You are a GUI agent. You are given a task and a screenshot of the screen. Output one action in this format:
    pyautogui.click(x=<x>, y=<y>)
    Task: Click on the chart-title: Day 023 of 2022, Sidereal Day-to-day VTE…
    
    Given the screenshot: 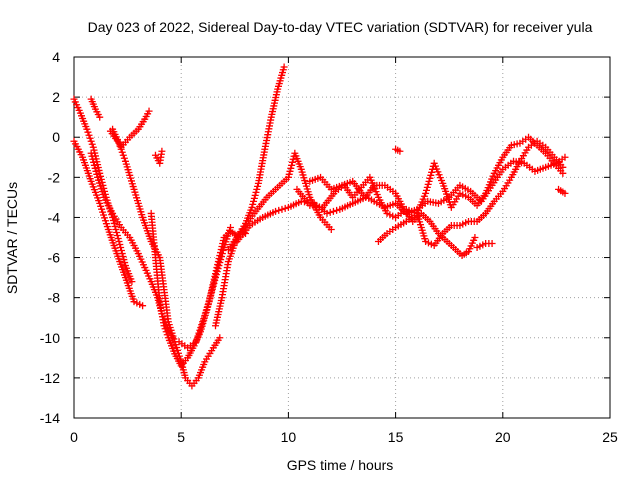 What is the action you would take?
    pyautogui.click(x=340, y=27)
    